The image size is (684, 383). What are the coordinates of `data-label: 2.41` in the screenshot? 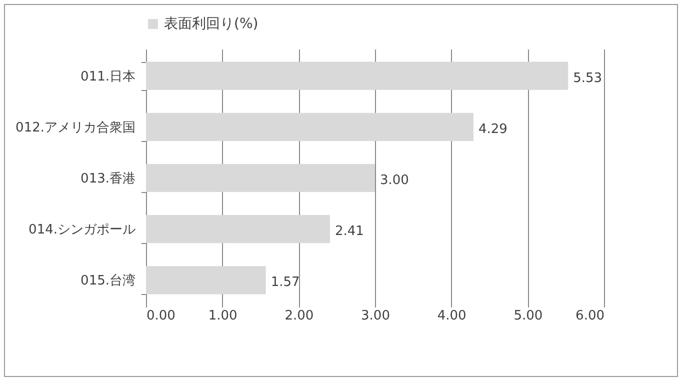 It's located at (349, 232).